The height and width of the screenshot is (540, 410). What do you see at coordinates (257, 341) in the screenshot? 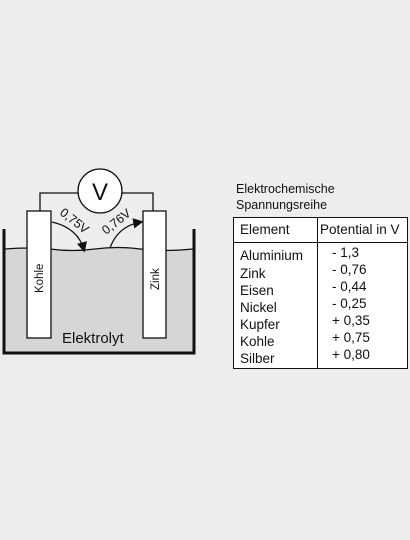
I see `table-row-element: Kohle` at bounding box center [257, 341].